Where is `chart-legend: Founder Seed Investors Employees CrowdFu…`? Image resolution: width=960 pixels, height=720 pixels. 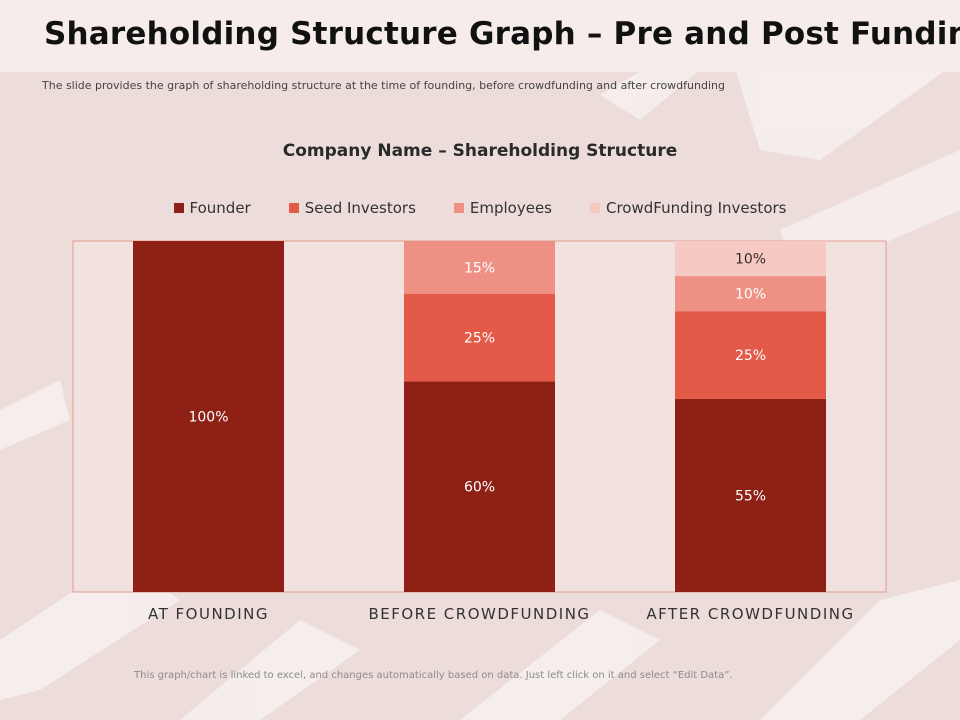 chart-legend: Founder Seed Investors Employees CrowdFu… is located at coordinates (480, 208).